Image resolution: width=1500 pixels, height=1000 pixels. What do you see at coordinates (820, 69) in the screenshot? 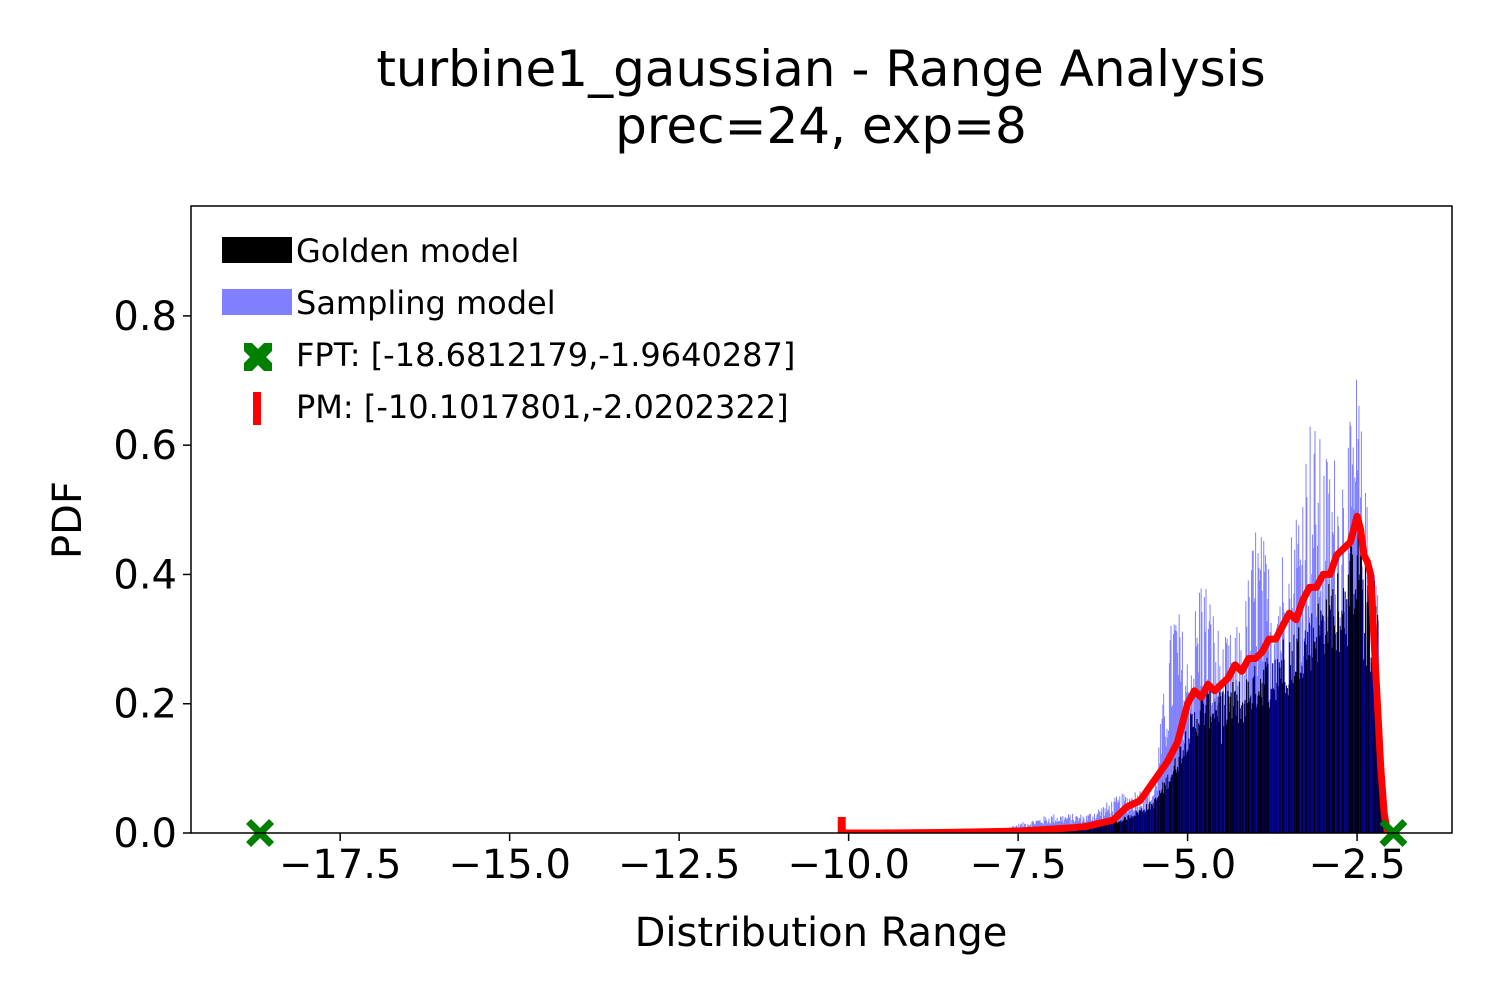
I see `chart-title-line-1: turbine1_gaussian - Range Analysis` at bounding box center [820, 69].